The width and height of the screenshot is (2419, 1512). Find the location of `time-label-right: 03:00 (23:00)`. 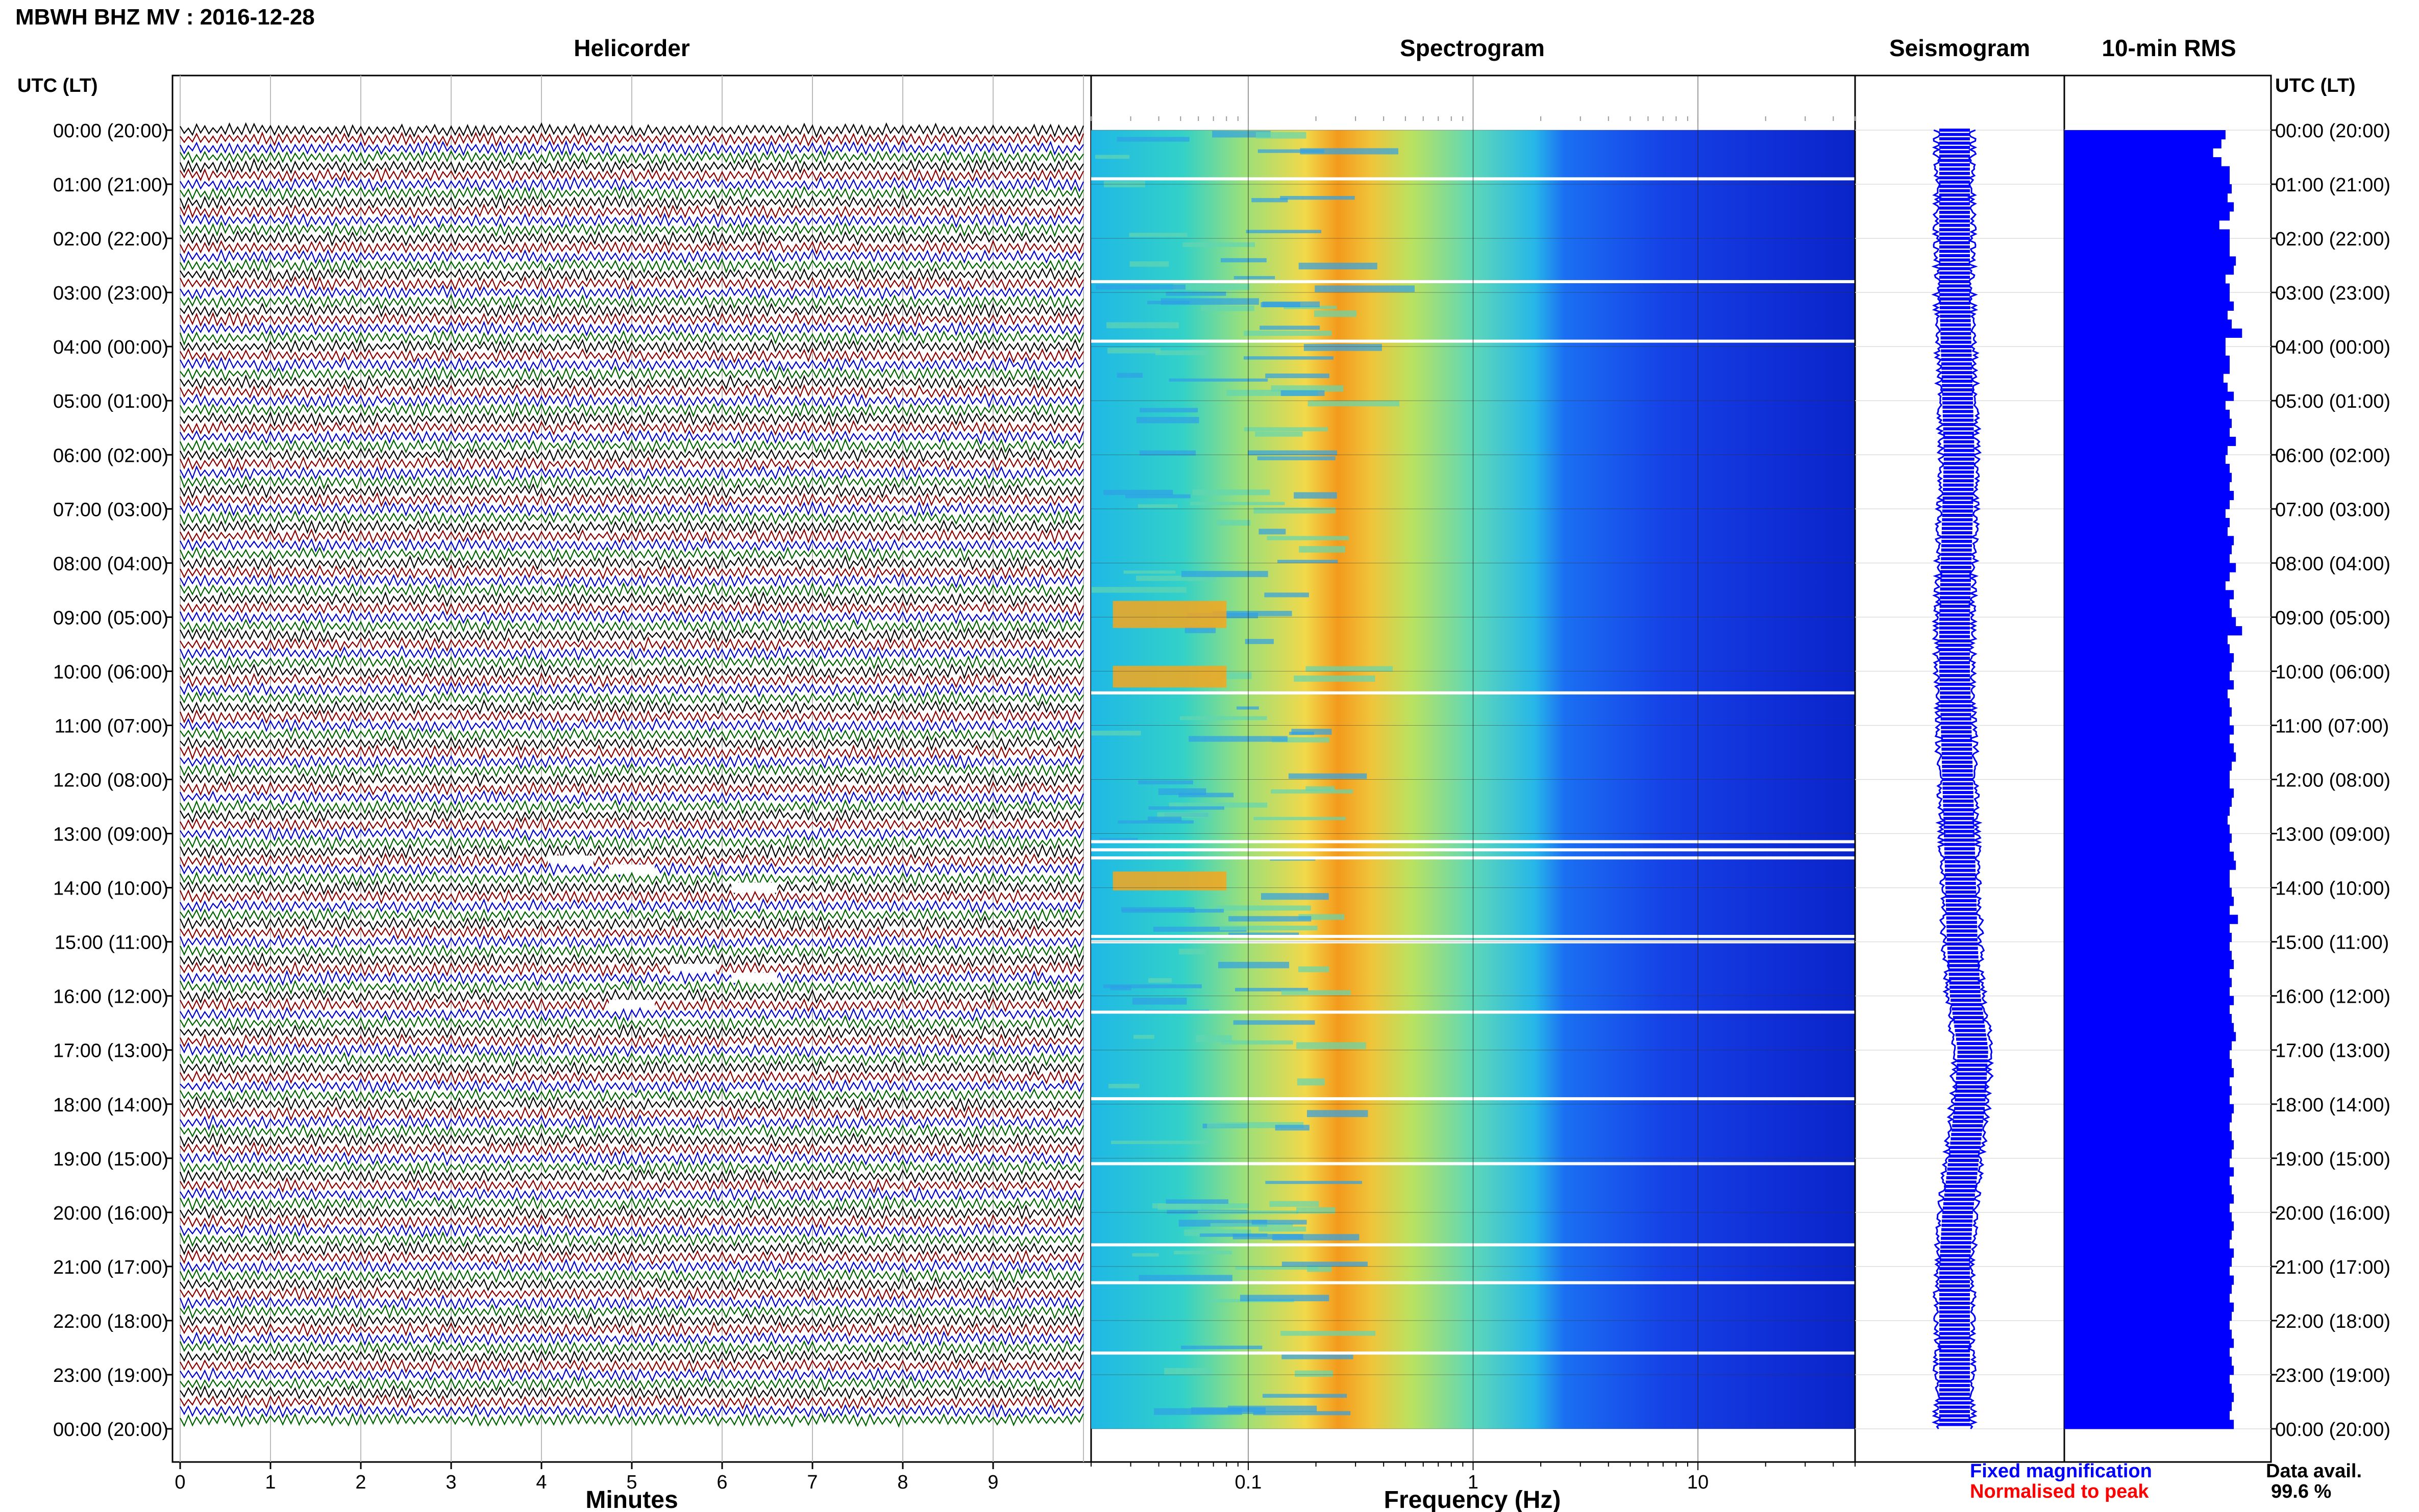

time-label-right: 03:00 (23:00) is located at coordinates (2332, 293).